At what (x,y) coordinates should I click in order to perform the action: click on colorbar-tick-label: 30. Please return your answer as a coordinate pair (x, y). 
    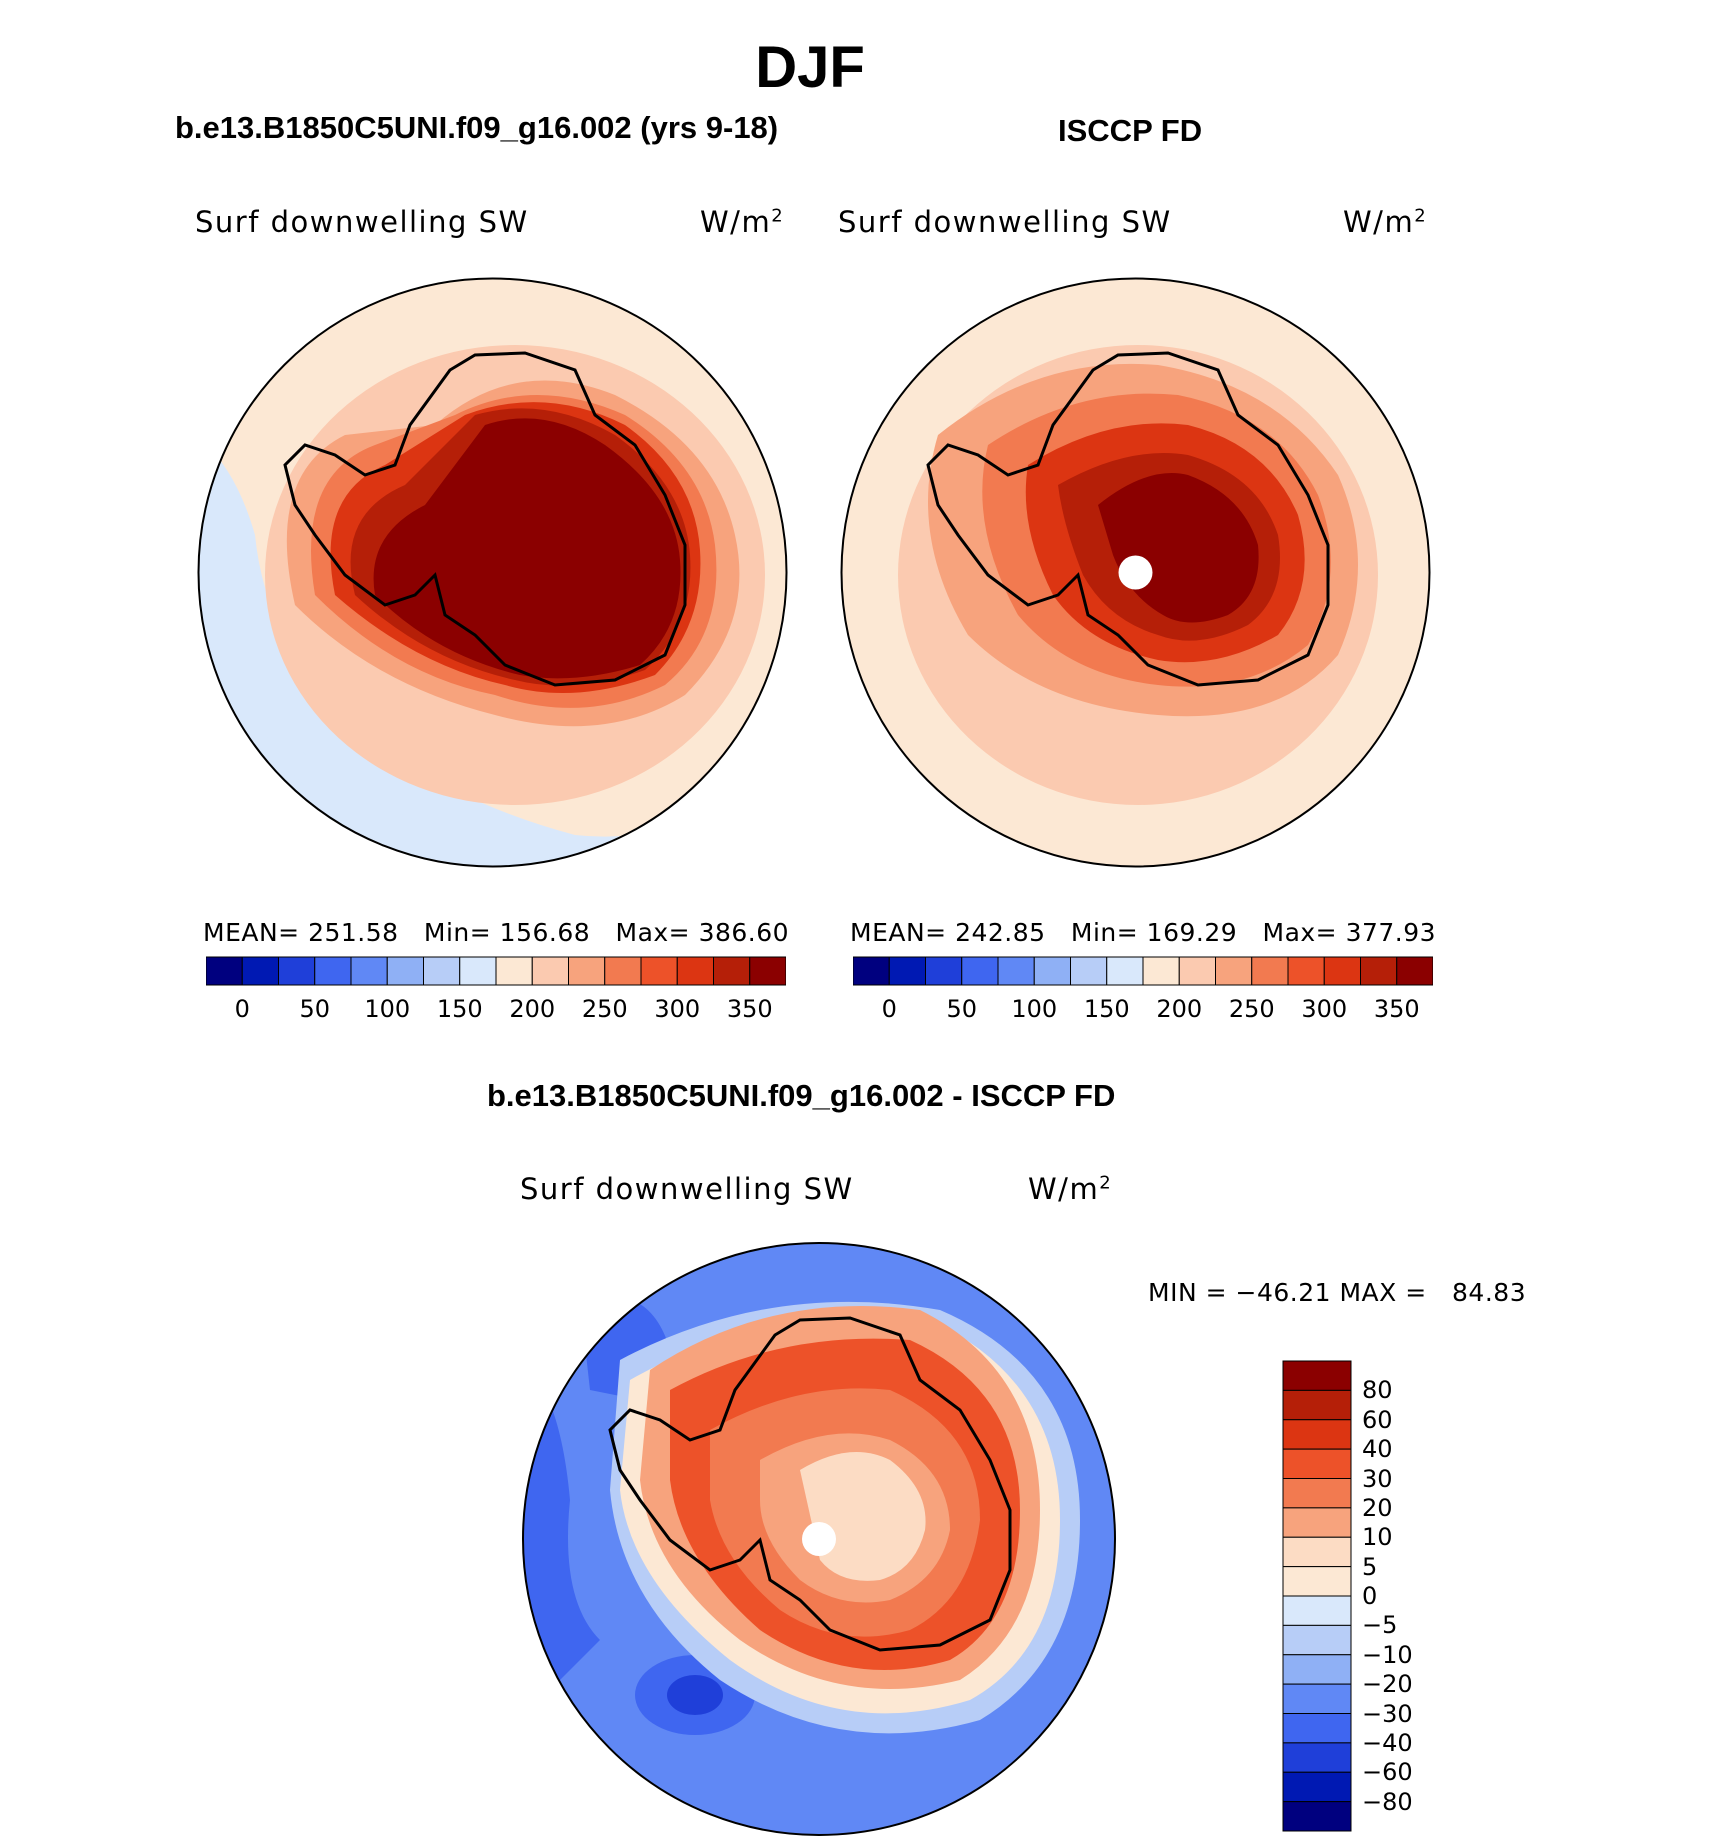
    Looking at the image, I should click on (1377, 1478).